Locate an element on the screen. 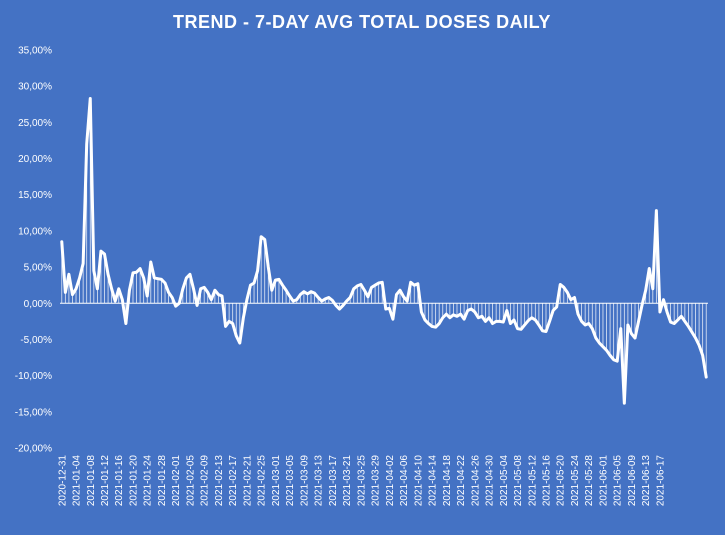  y-tick-label: 15,00% is located at coordinates (35, 195).